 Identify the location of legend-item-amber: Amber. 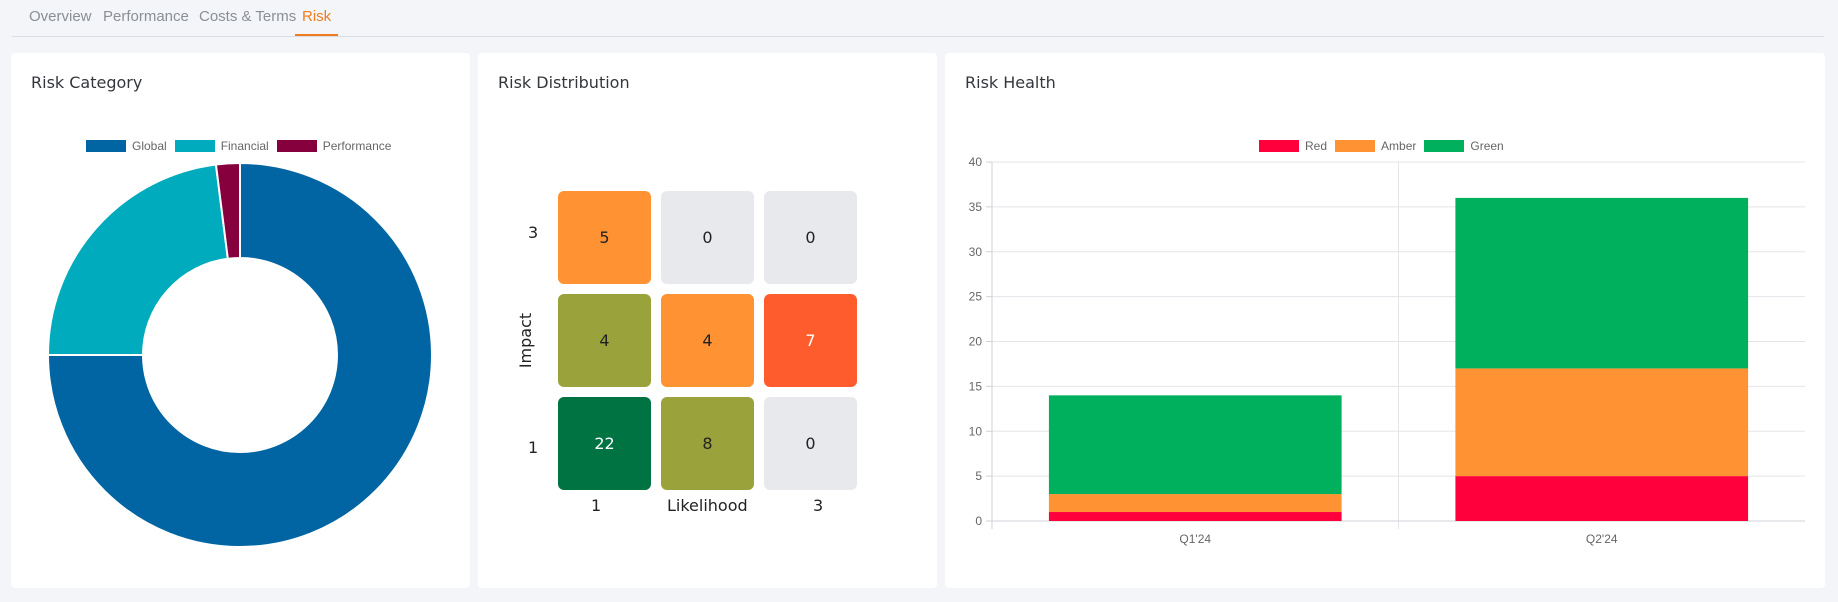
(1375, 146).